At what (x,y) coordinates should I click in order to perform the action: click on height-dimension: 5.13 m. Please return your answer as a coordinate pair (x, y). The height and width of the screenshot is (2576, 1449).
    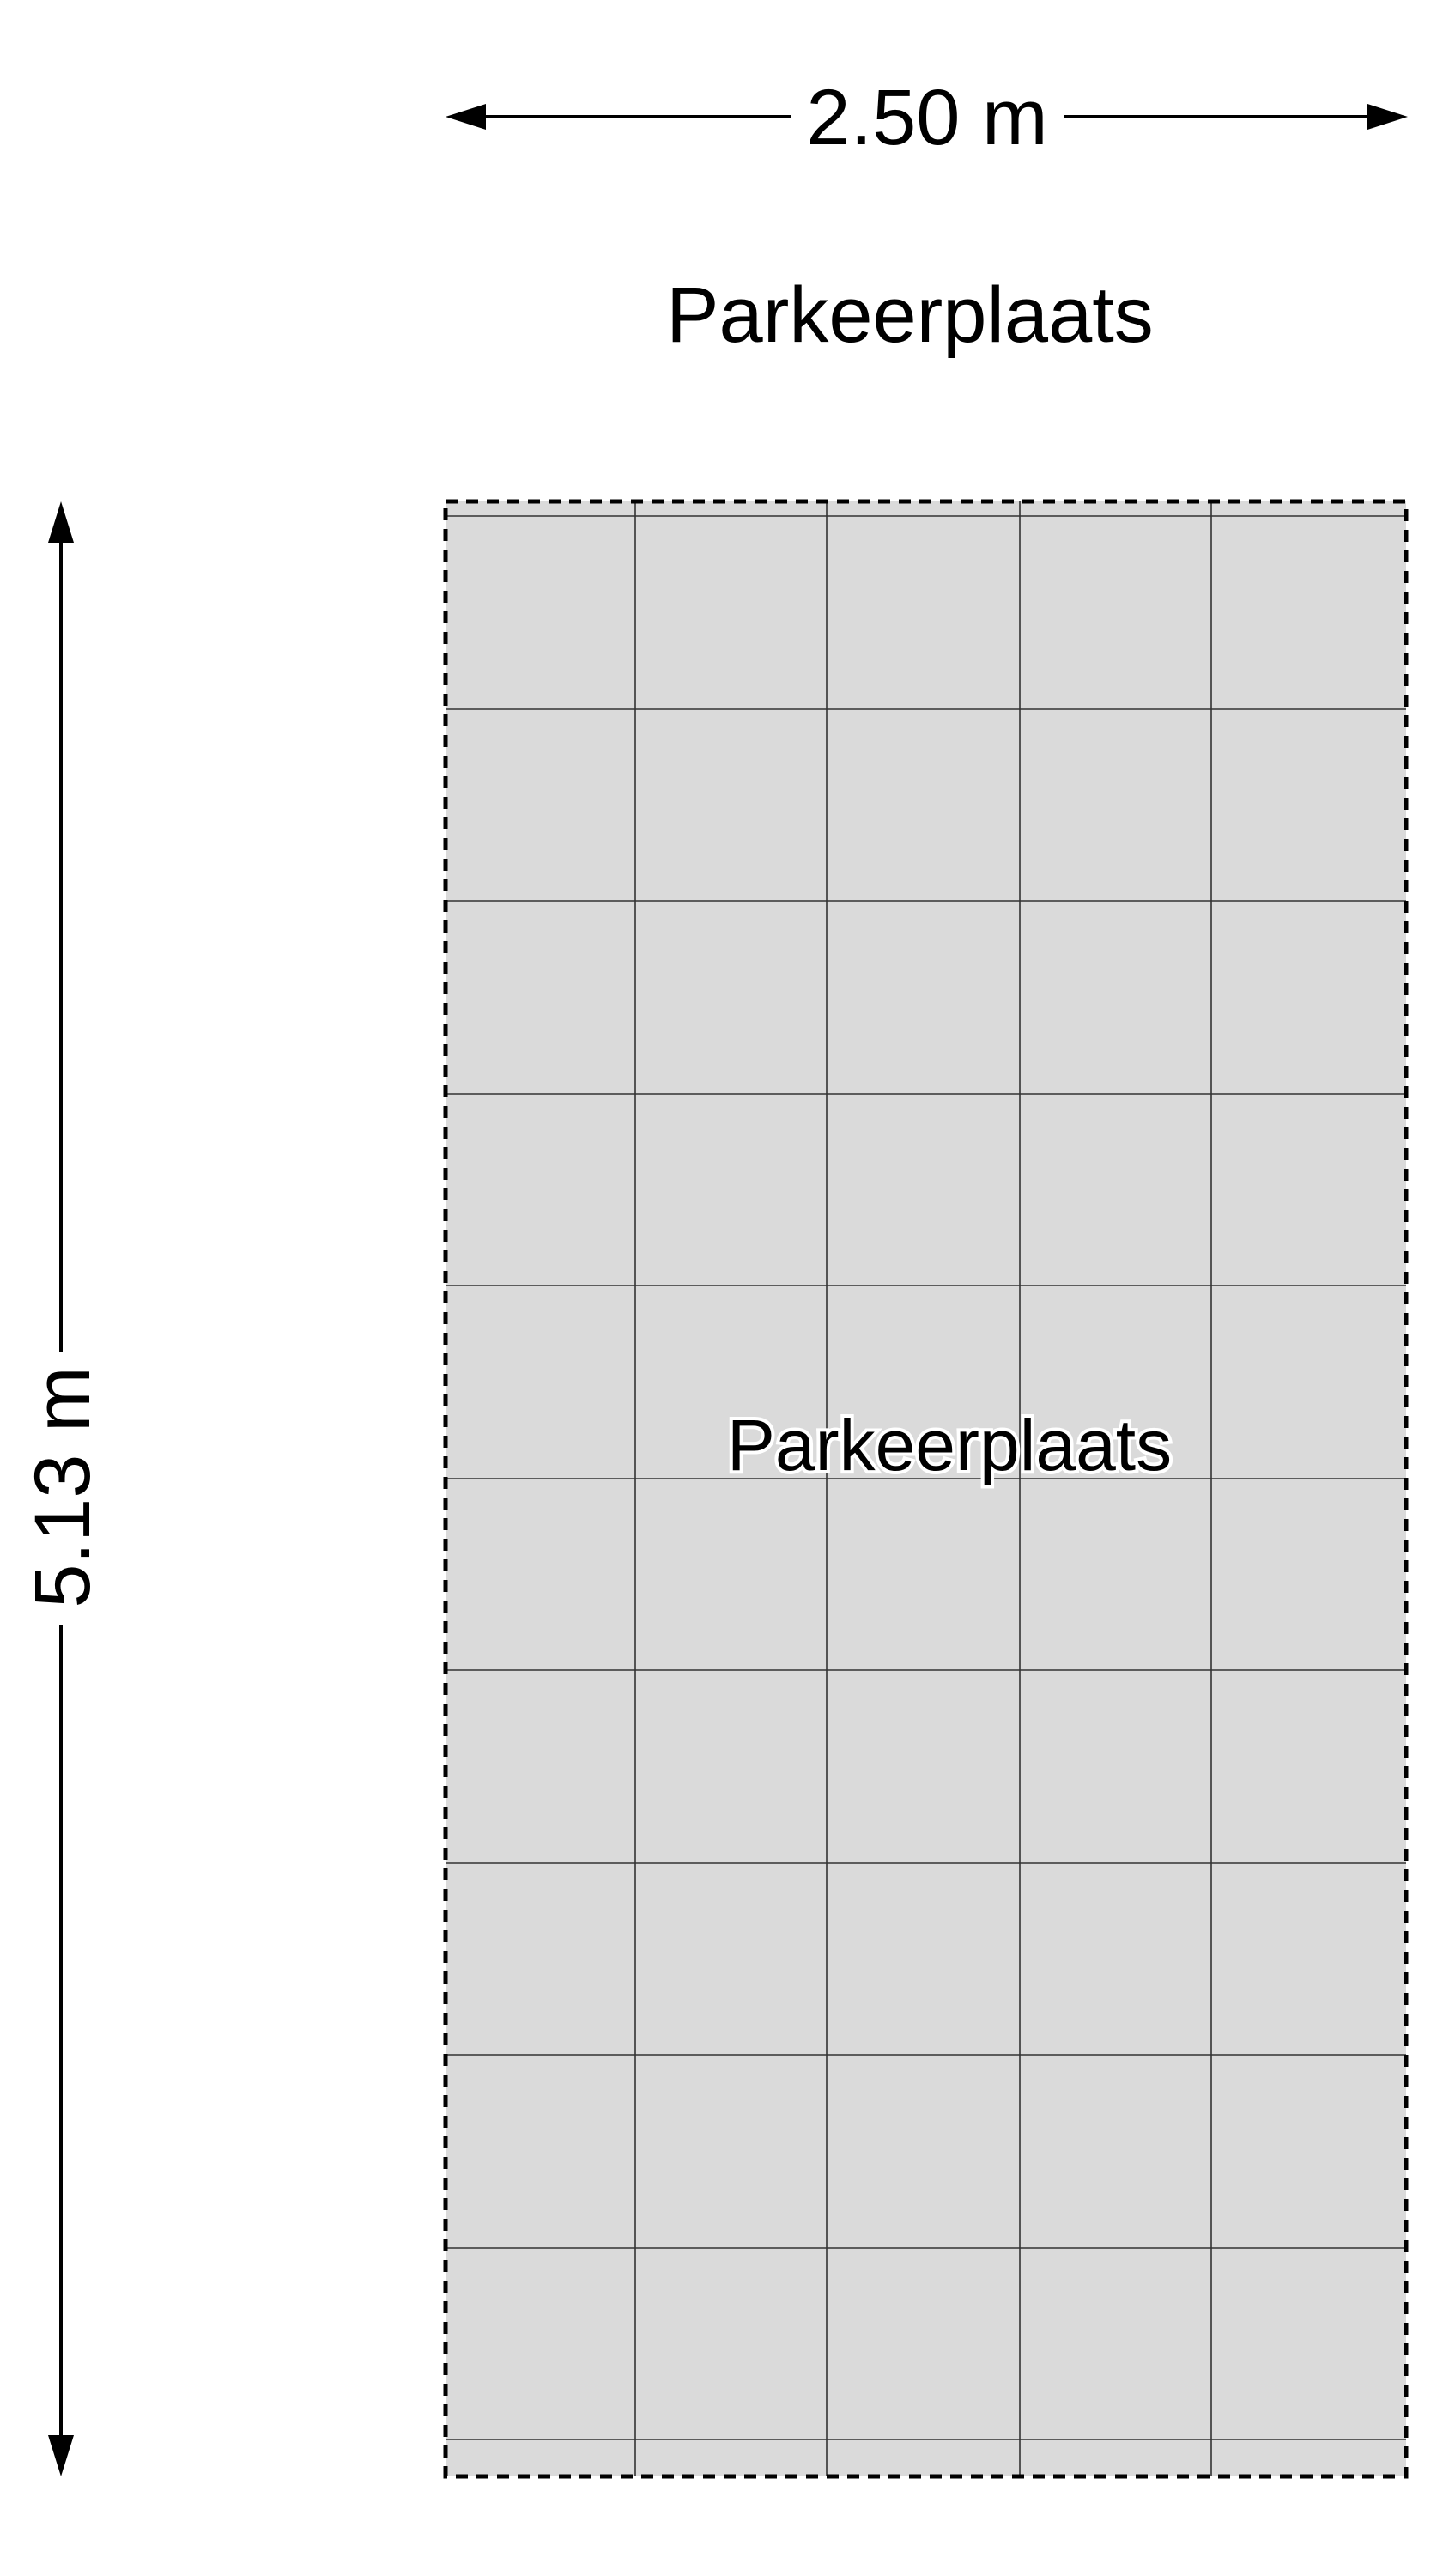
    Looking at the image, I should click on (62, 1488).